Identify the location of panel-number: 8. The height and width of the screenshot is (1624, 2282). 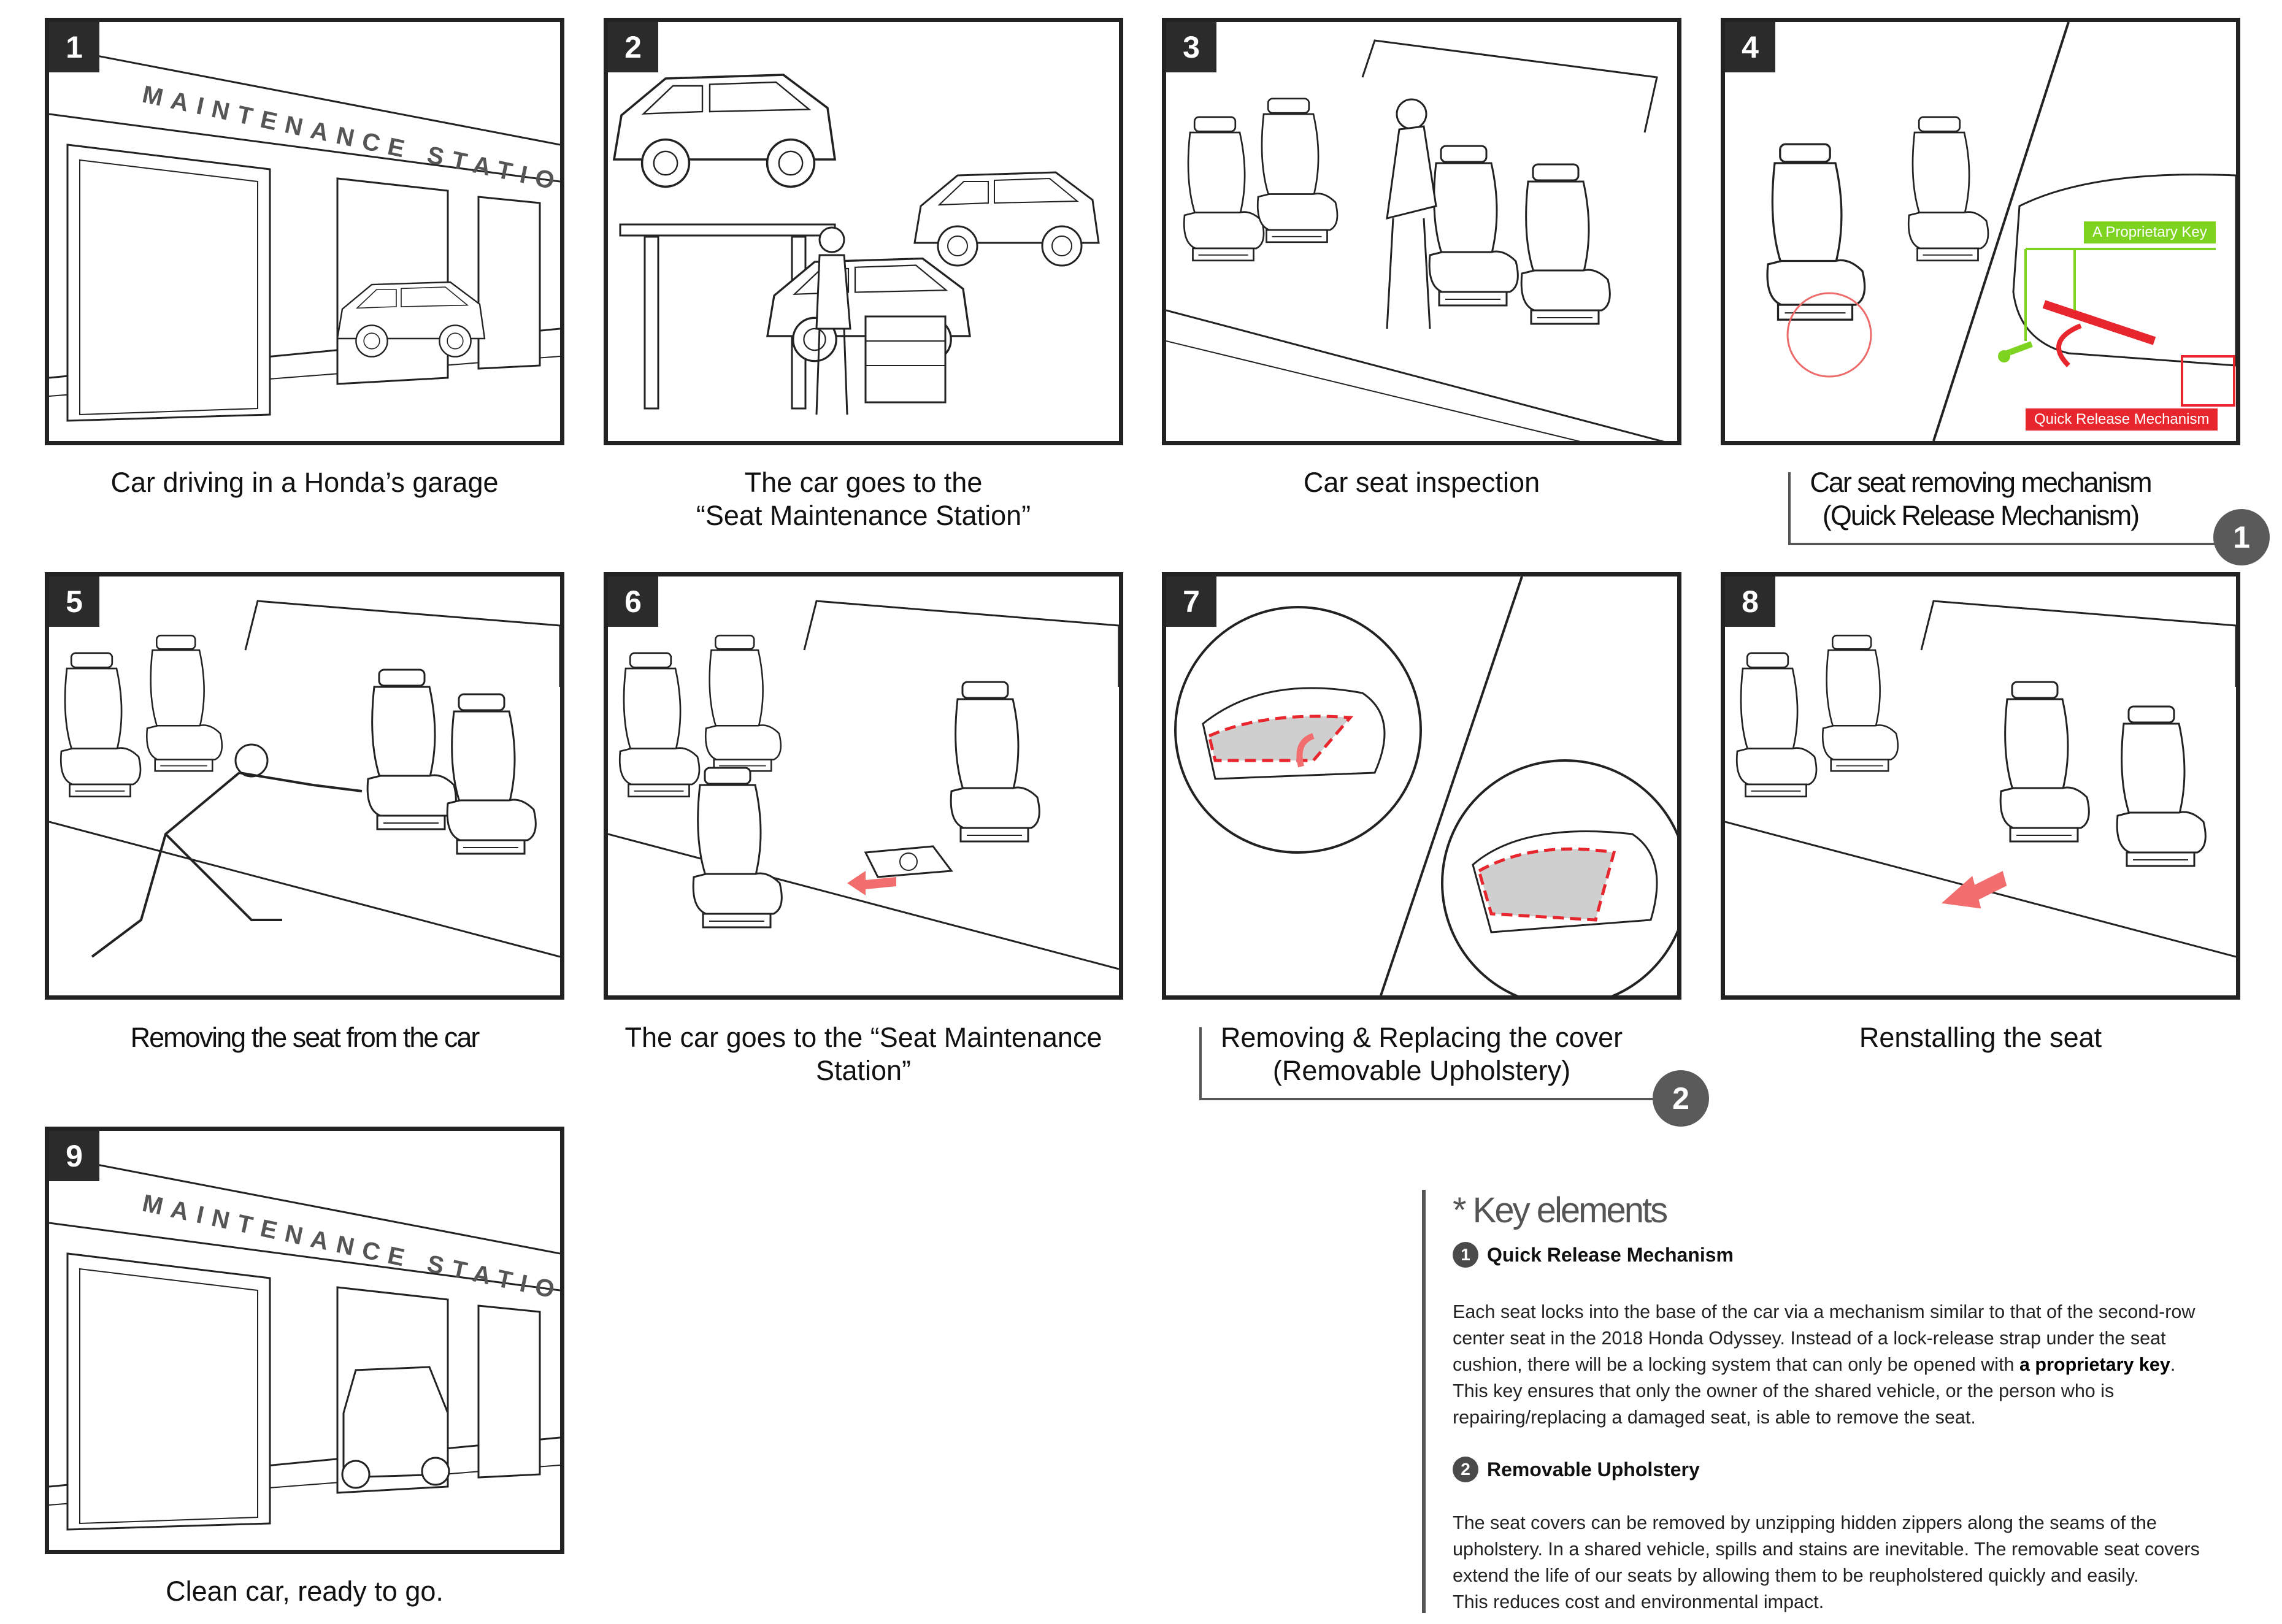
(1750, 601).